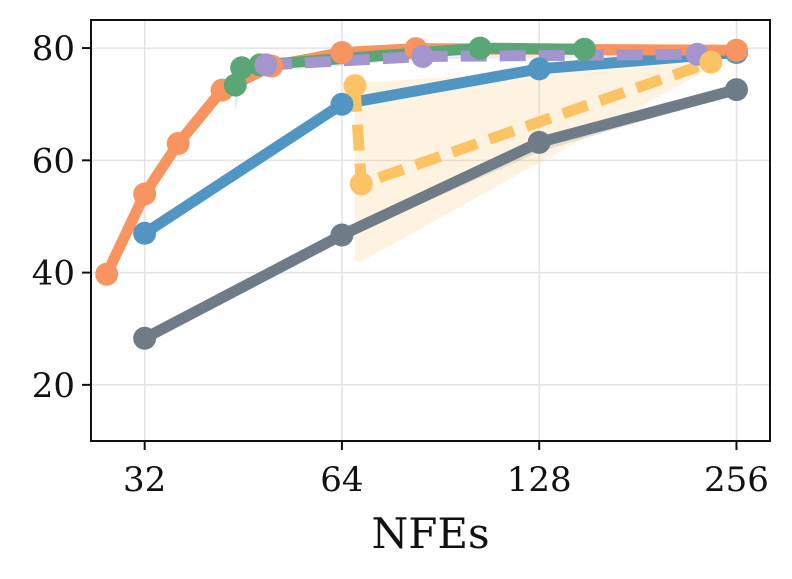 The height and width of the screenshot is (579, 792). I want to click on y-tick-label: 60, so click(53, 161).